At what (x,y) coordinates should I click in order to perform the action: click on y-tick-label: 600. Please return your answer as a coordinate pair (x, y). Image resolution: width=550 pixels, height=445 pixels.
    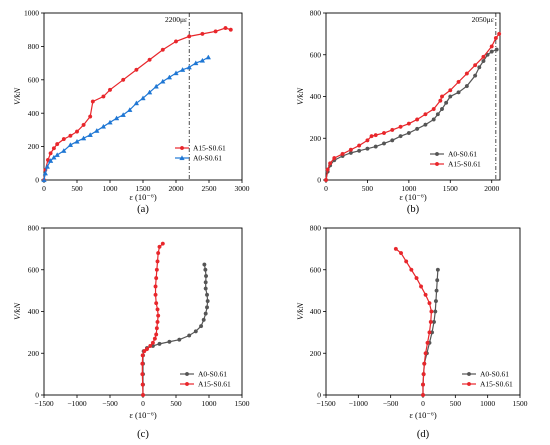
    Looking at the image, I should click on (34, 79).